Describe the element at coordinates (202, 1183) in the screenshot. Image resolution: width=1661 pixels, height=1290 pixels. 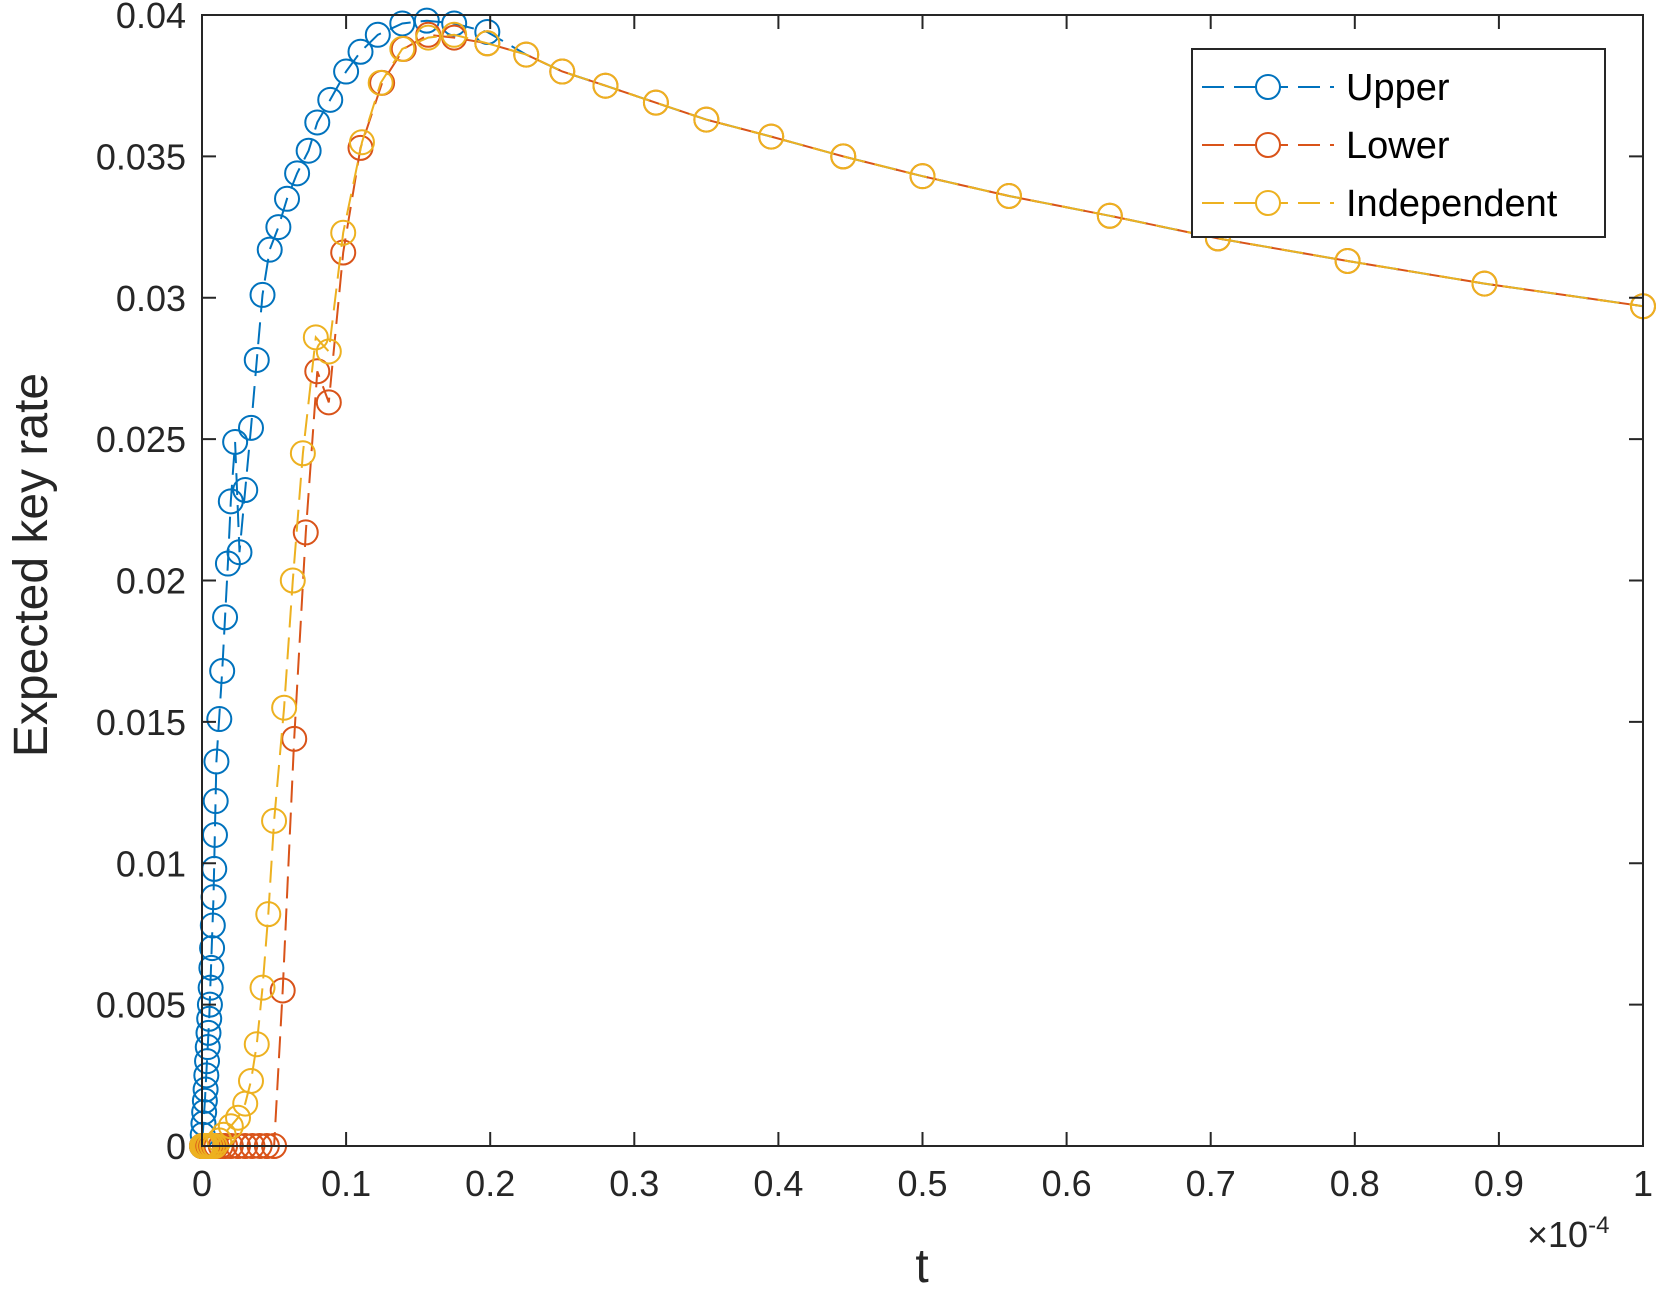
I see `x-tick-label: 0` at that location.